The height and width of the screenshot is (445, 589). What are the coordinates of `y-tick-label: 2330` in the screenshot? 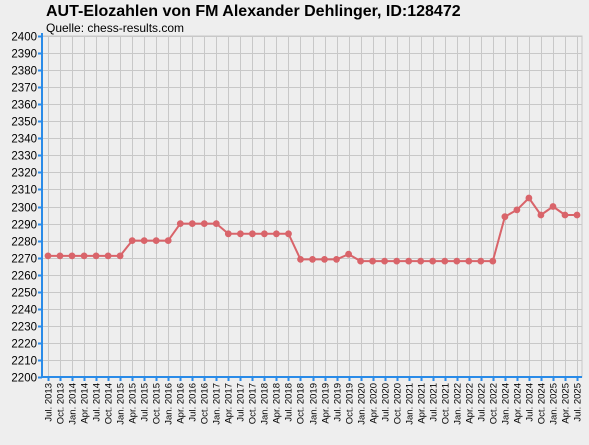 It's located at (24, 157).